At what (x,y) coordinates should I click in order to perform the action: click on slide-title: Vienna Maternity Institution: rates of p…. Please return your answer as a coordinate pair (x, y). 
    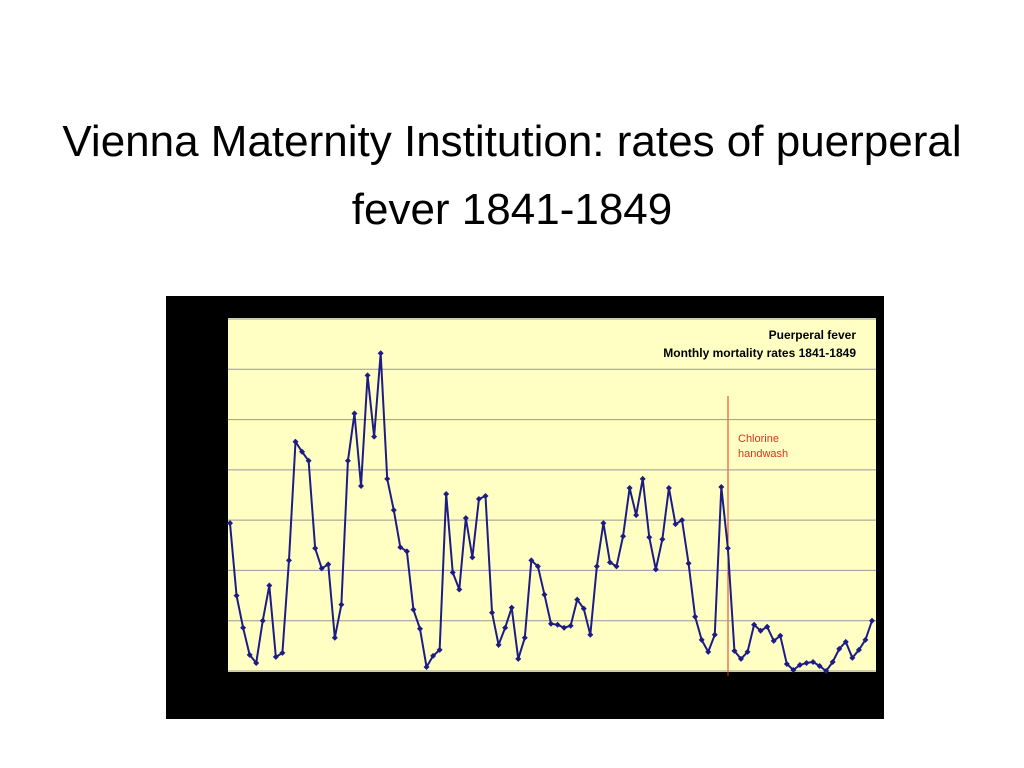
    Looking at the image, I should click on (512, 175).